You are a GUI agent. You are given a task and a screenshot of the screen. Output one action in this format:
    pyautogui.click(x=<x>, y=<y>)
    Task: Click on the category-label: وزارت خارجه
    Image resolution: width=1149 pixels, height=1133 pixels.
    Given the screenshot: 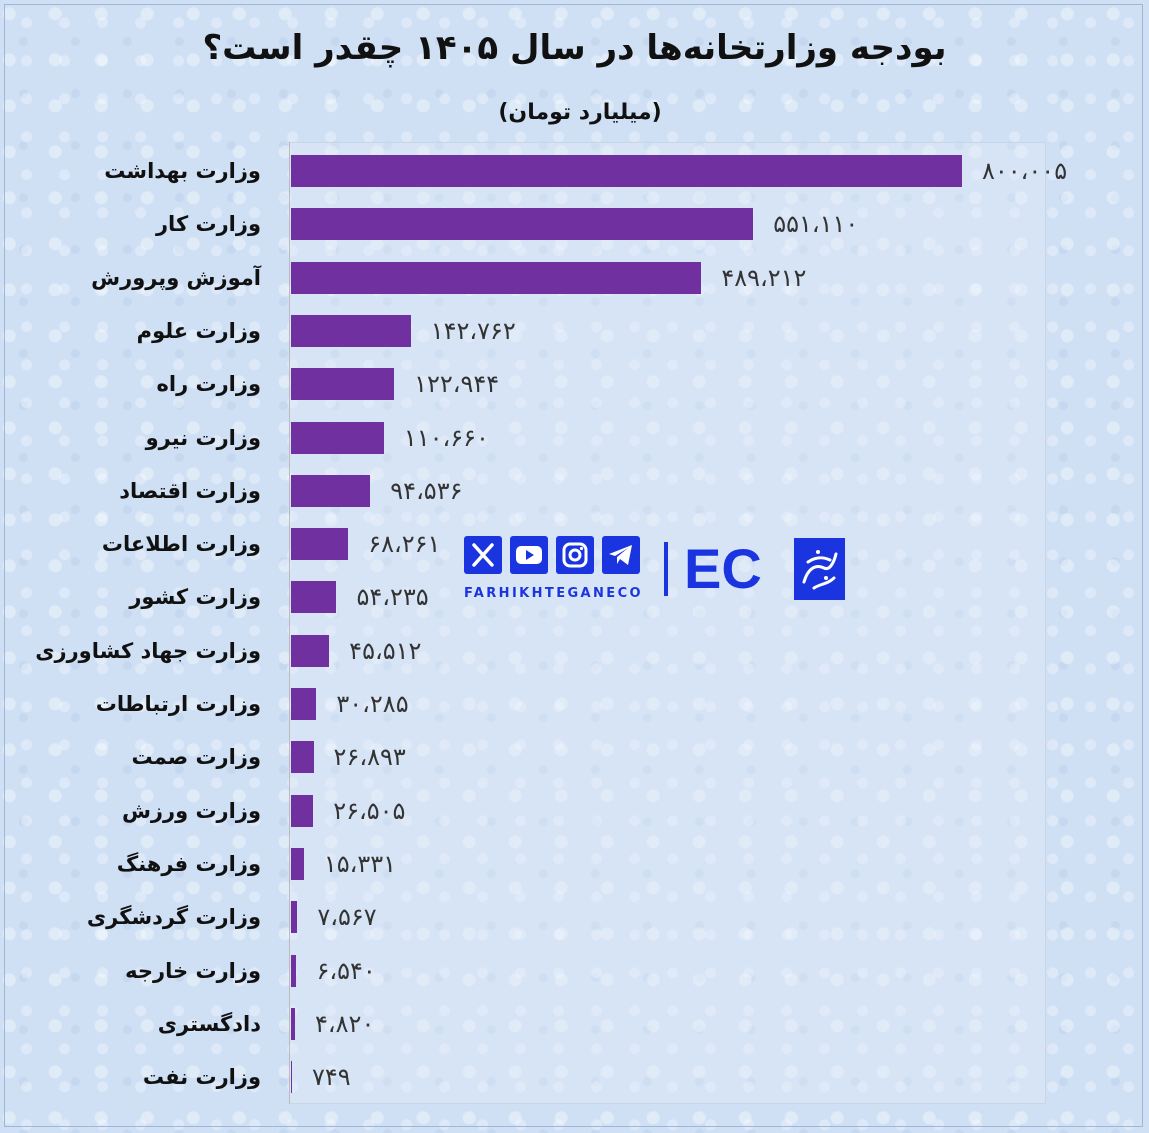 What is the action you would take?
    pyautogui.click(x=193, y=970)
    